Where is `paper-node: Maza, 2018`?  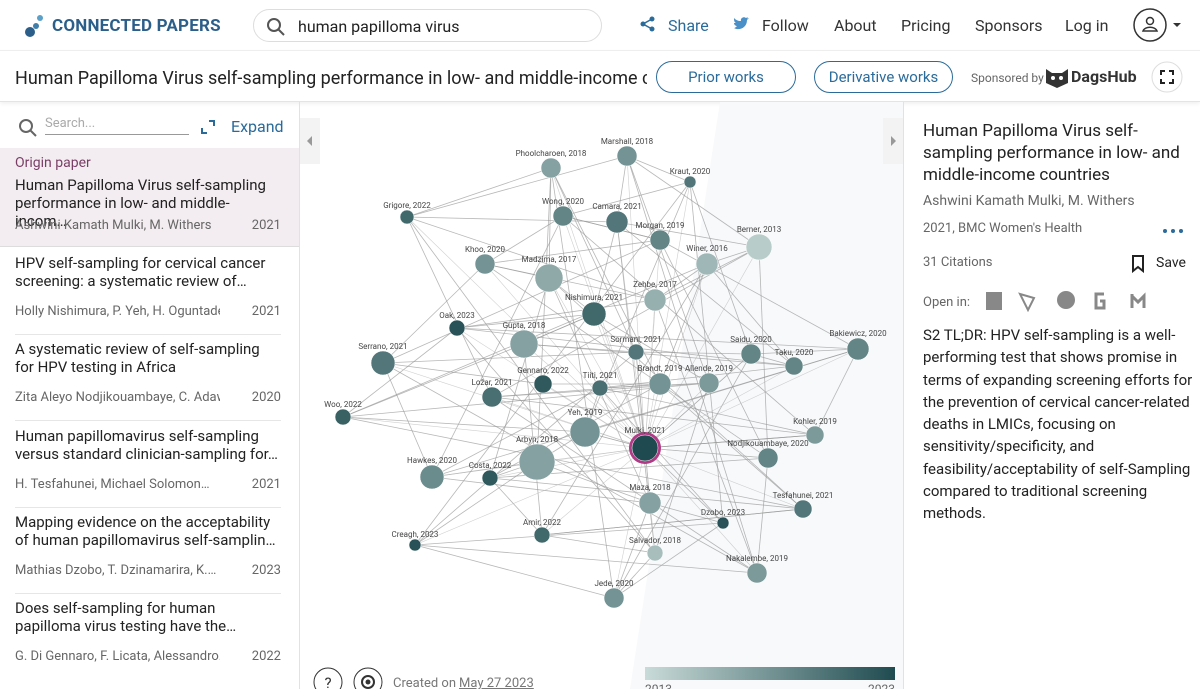 paper-node: Maza, 2018 is located at coordinates (650, 499).